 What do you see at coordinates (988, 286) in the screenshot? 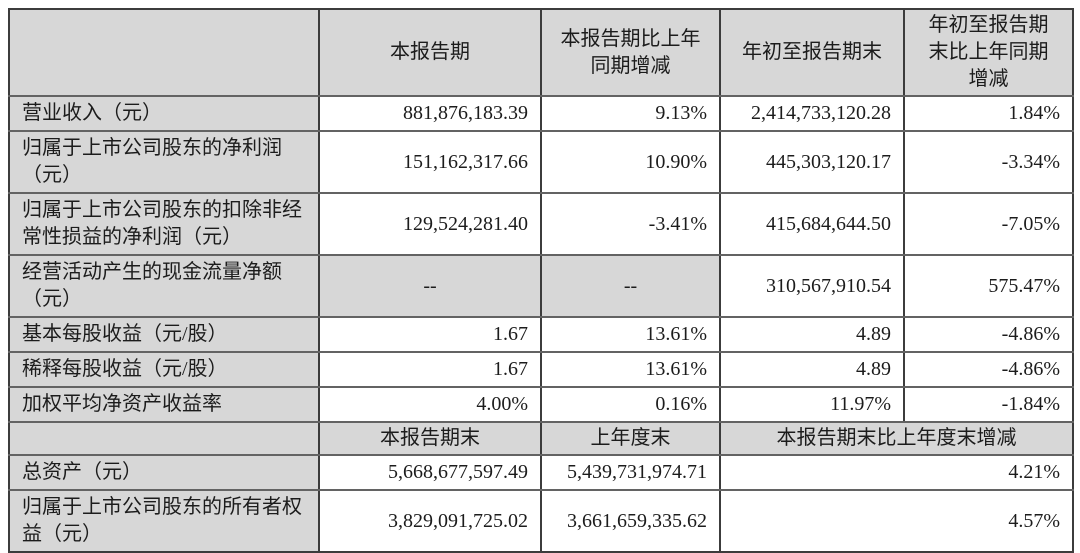
I see `cell-ytd-yoy-change: 575.47%` at bounding box center [988, 286].